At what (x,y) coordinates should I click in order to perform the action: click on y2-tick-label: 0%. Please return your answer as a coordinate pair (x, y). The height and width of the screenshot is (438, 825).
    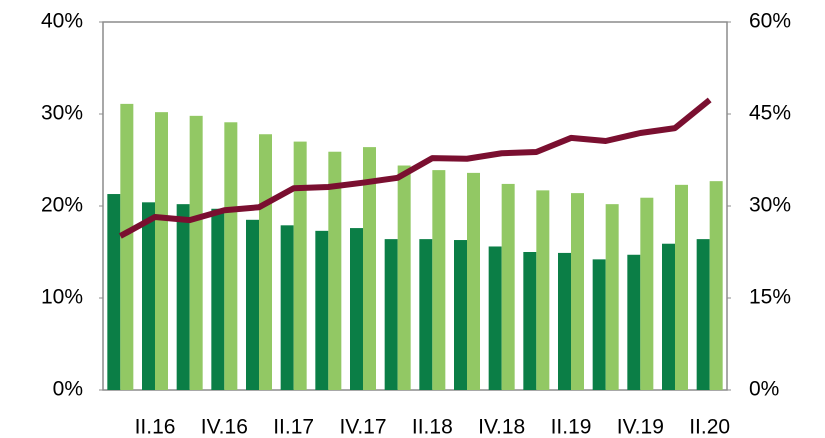
    Looking at the image, I should click on (764, 389).